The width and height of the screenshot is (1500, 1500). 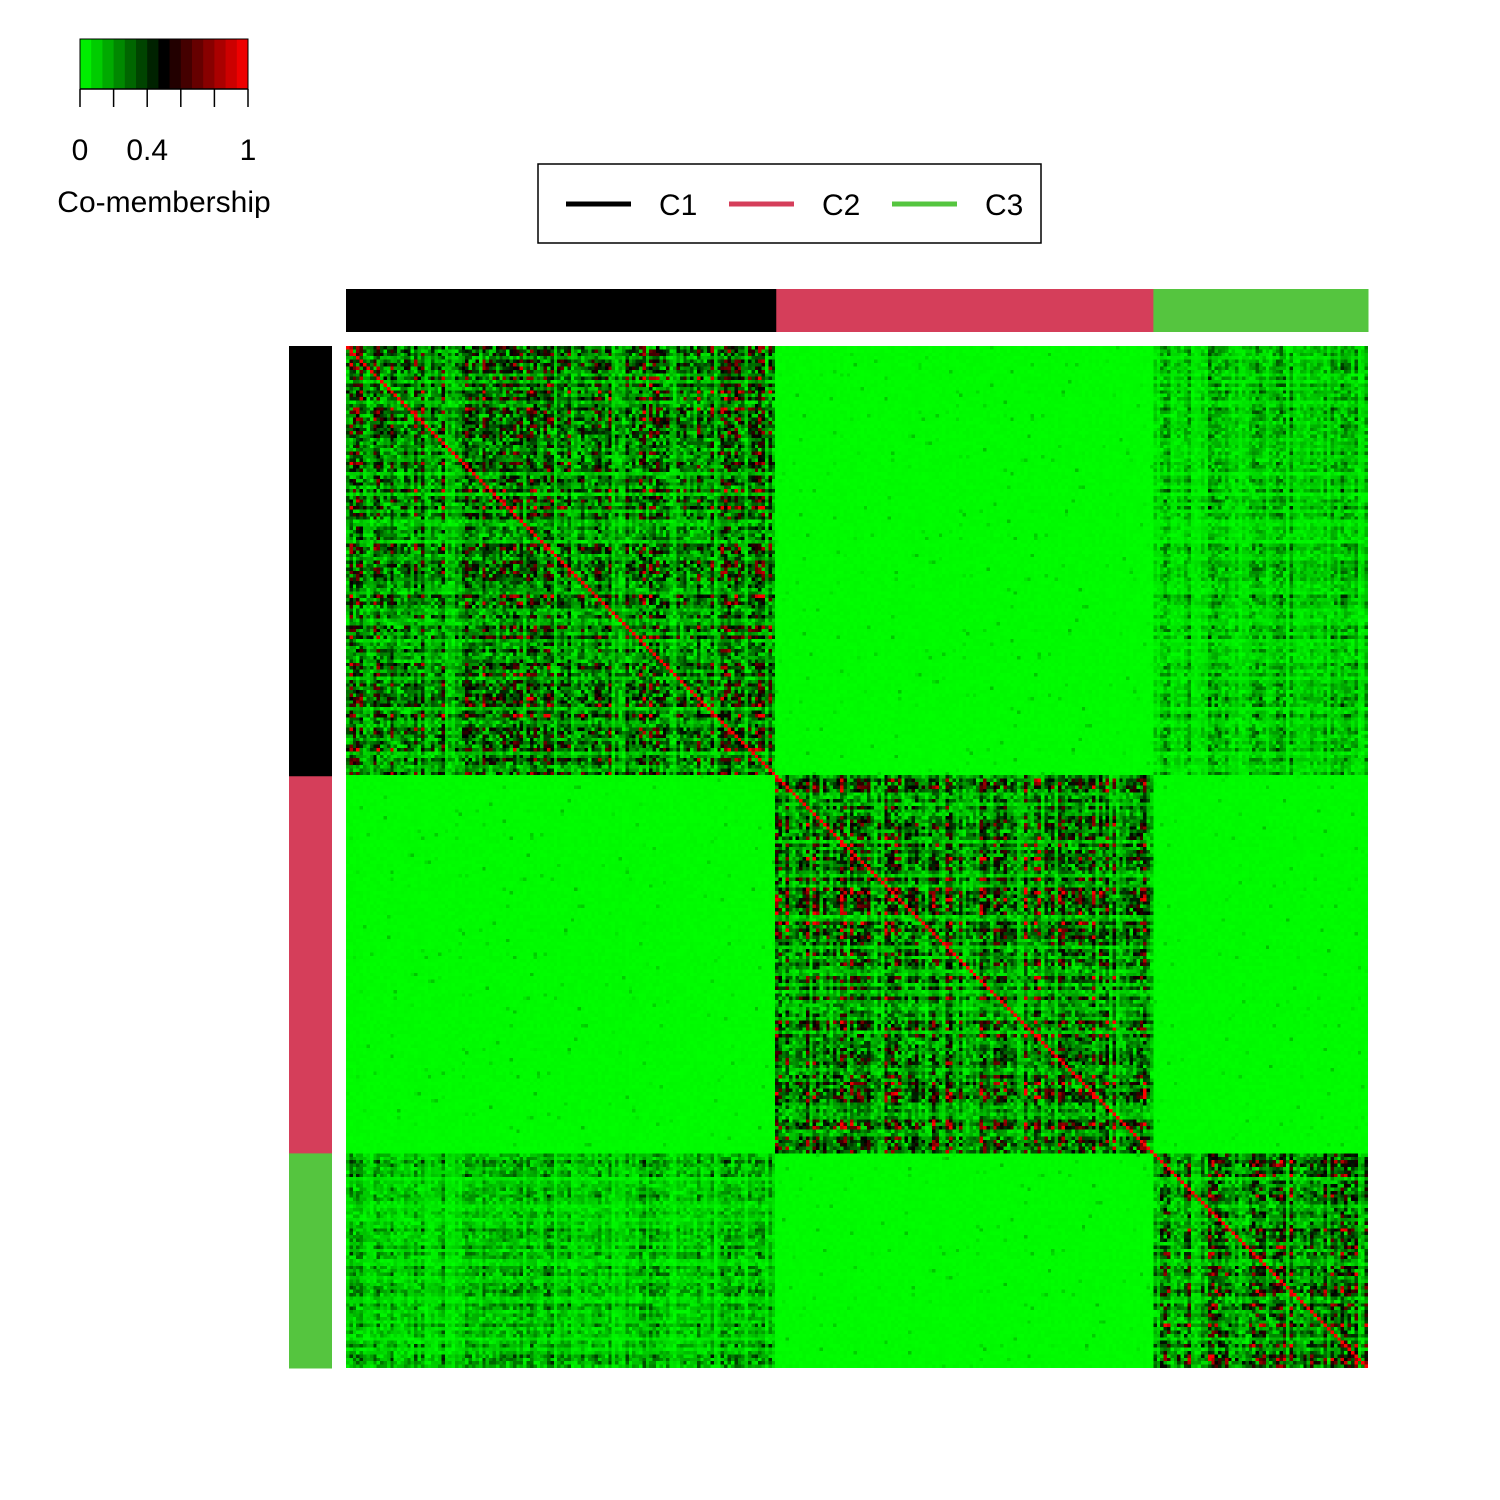 I want to click on top-annotation-c1, so click(x=561, y=310).